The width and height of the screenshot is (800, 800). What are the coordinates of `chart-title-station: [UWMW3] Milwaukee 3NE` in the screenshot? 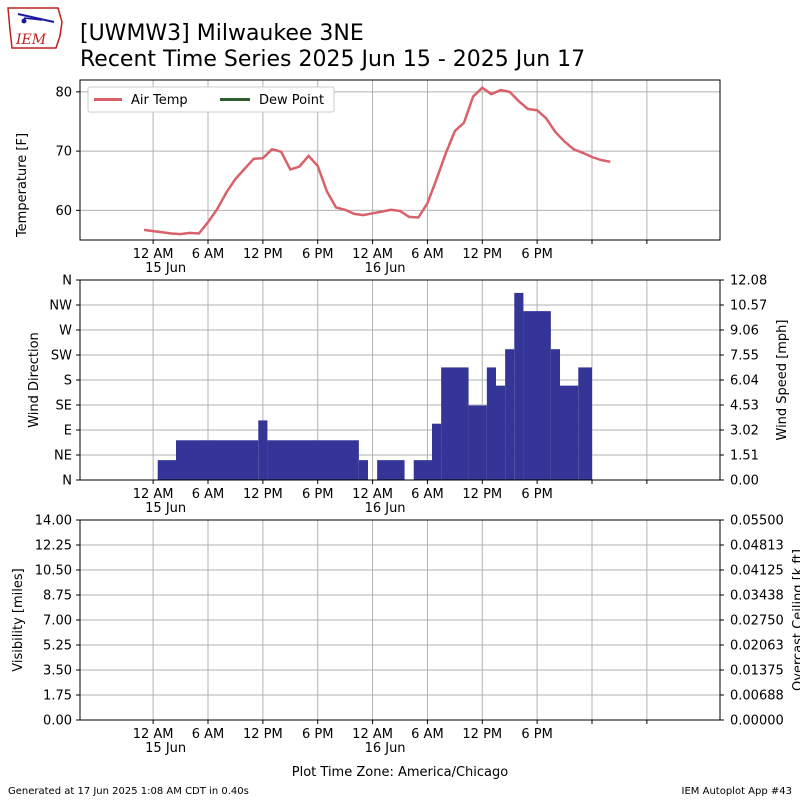 It's located at (222, 33).